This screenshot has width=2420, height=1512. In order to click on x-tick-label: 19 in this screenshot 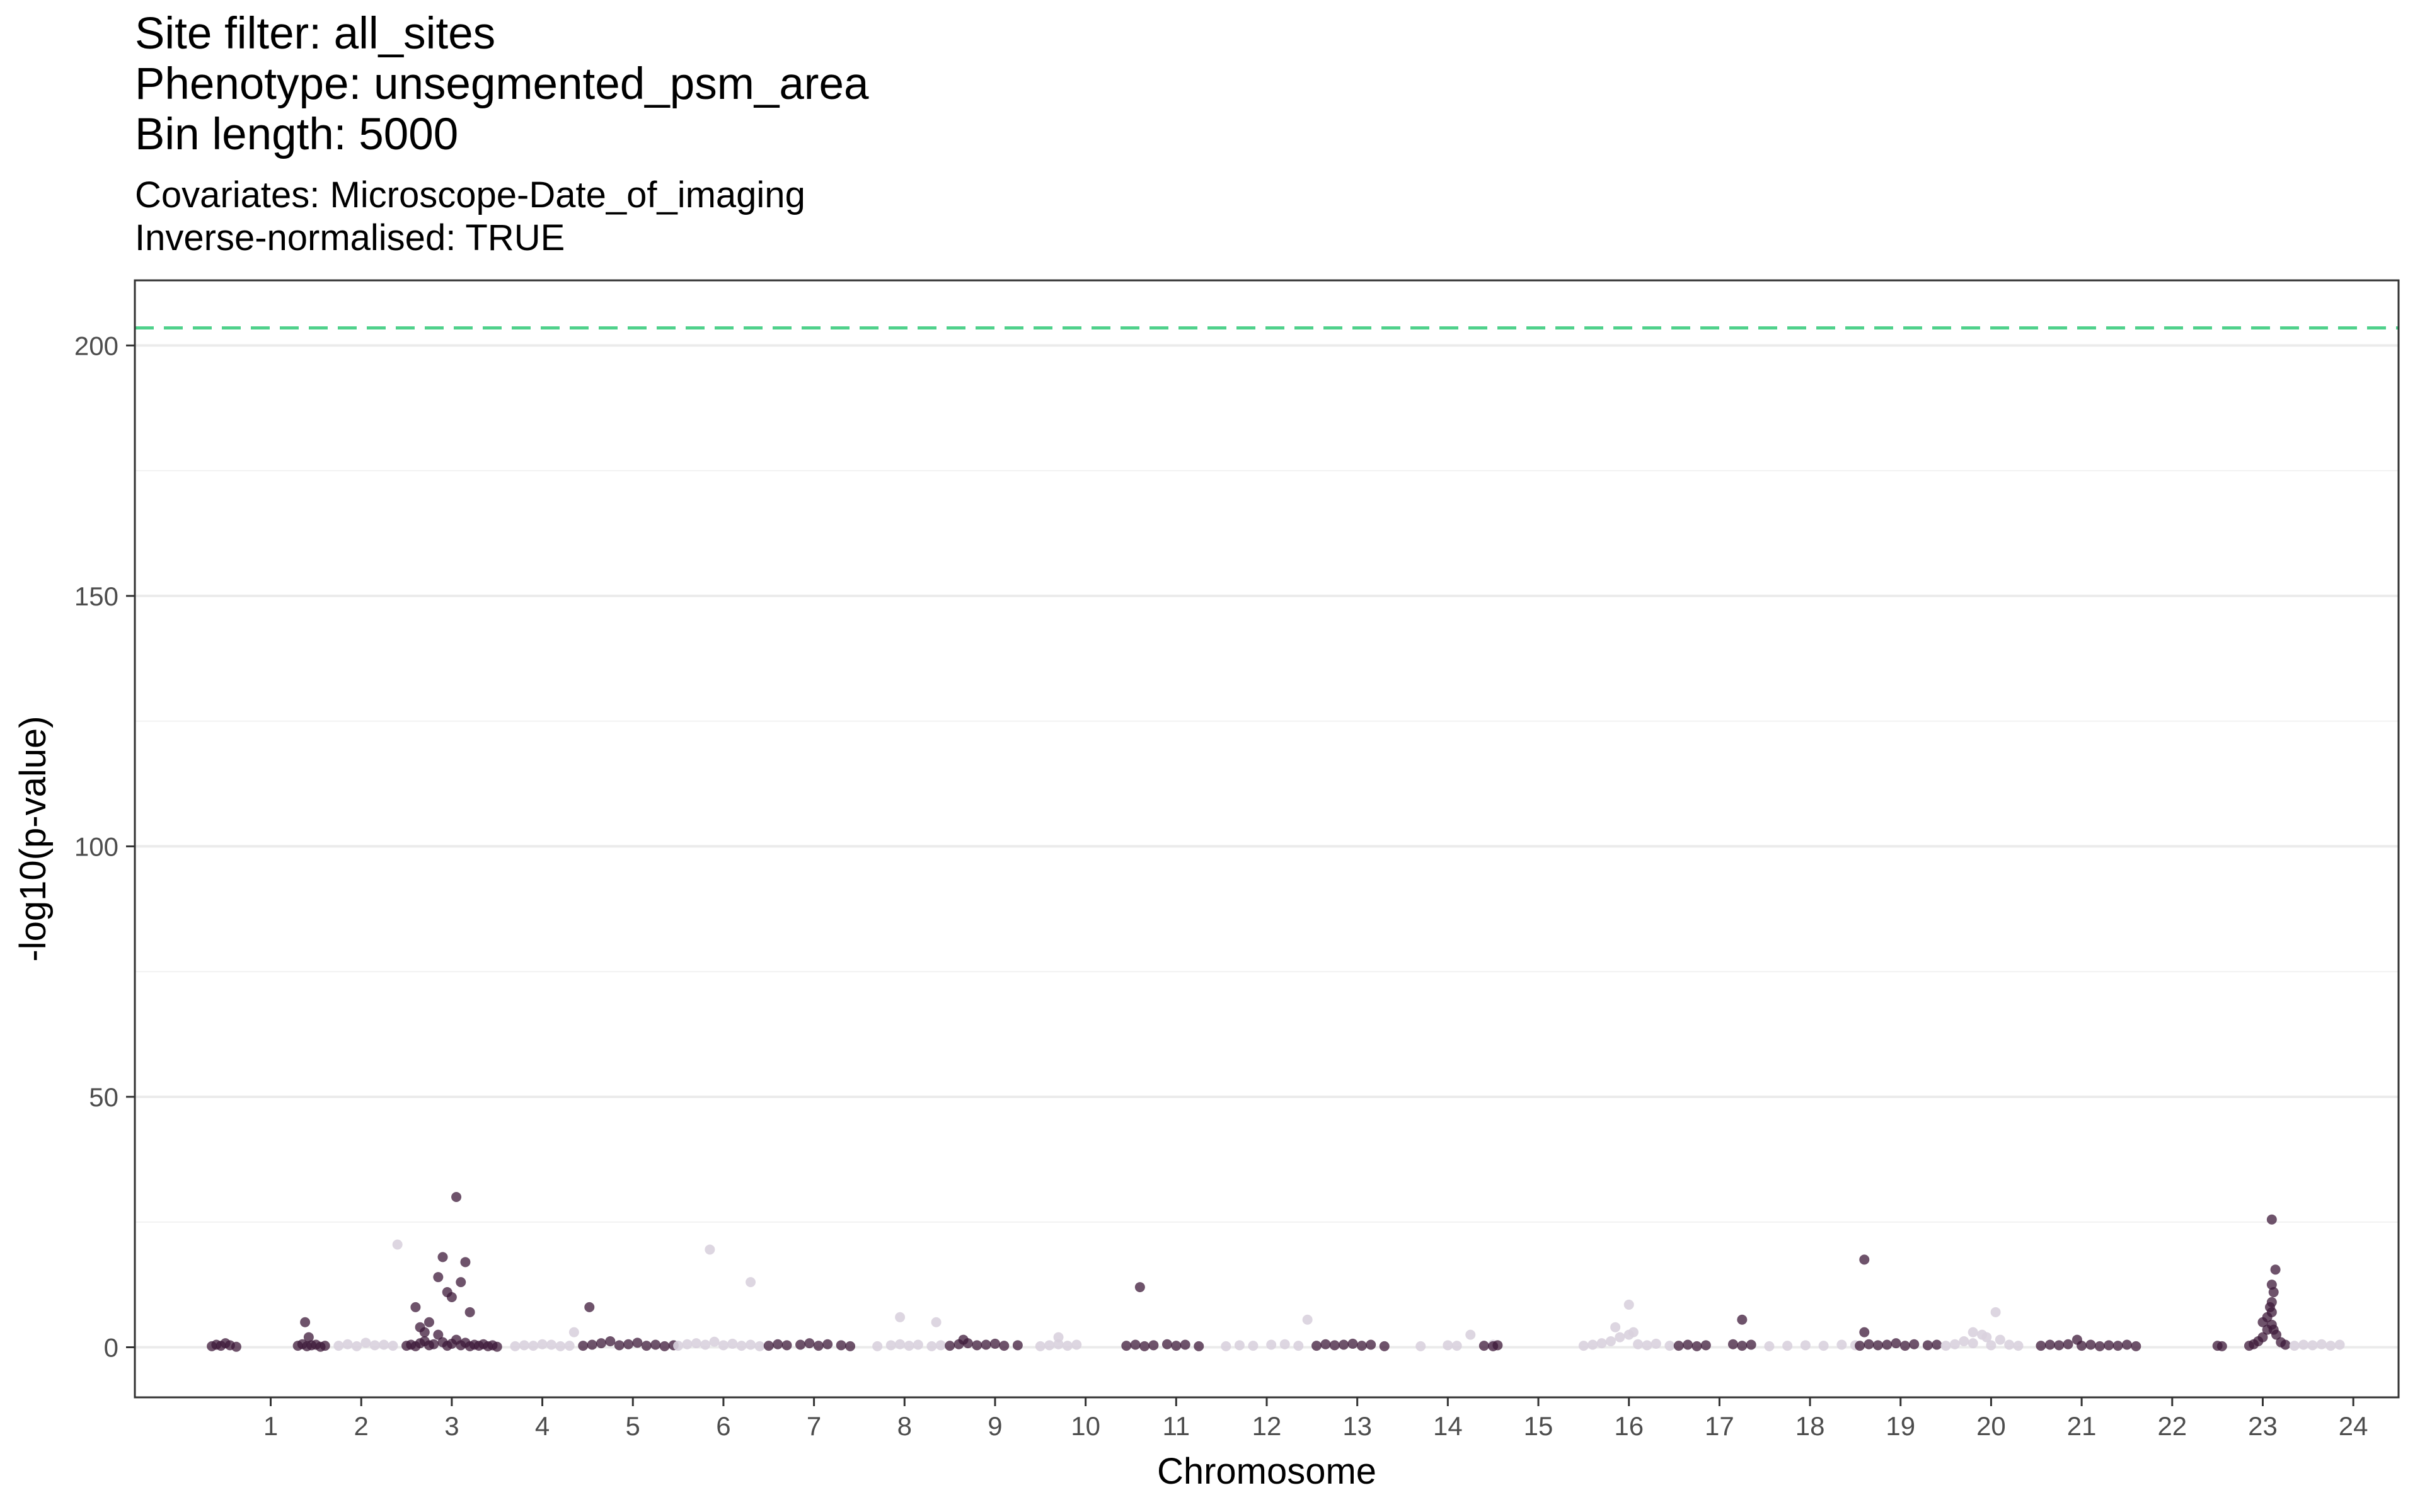, I will do `click(1901, 1426)`.